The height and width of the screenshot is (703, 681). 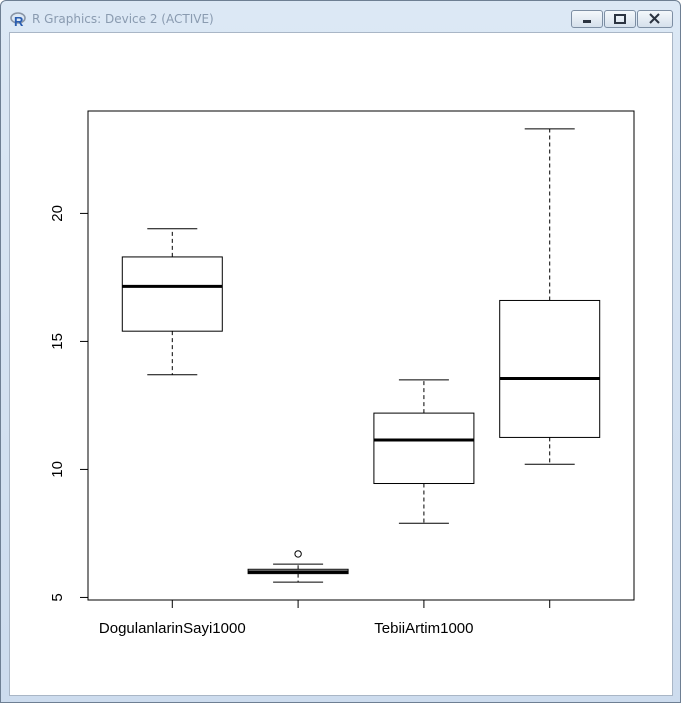 What do you see at coordinates (423, 628) in the screenshot?
I see `x-category-label: TebiiArtim1000` at bounding box center [423, 628].